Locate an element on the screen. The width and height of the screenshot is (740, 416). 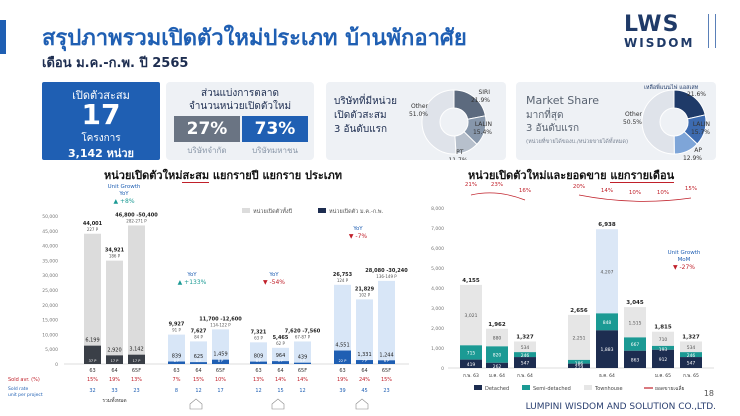
x-tick-label: ม.ค. 65 is located at coordinates (663, 376).